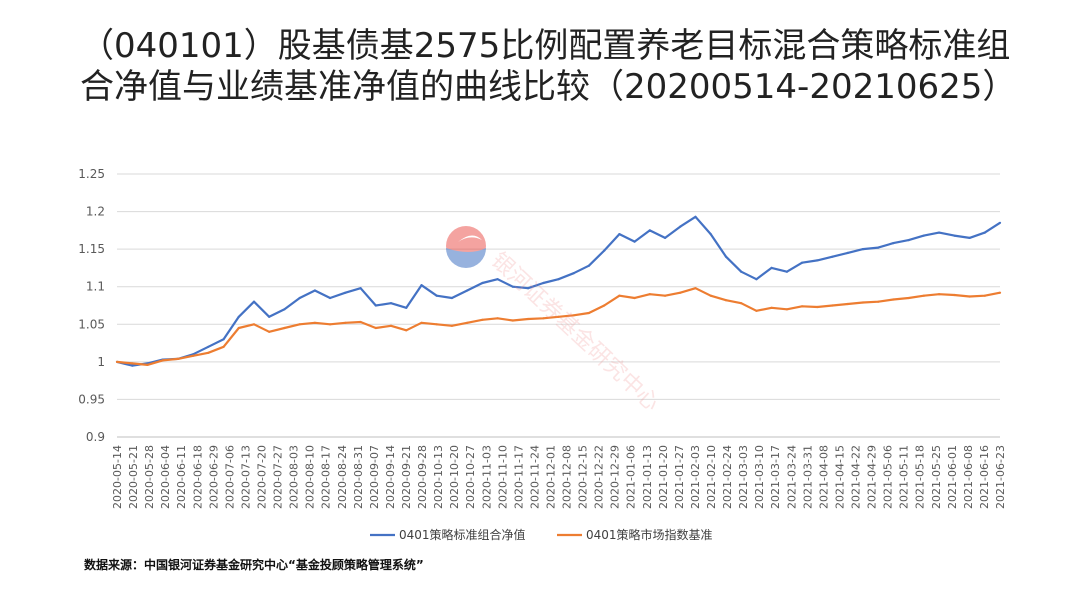 Image resolution: width=1080 pixels, height=600 pixels. I want to click on y-axis-ticks: 0.9 0.95 1 1.05 1.1 1.15 1.2 1.25, so click(91, 305).